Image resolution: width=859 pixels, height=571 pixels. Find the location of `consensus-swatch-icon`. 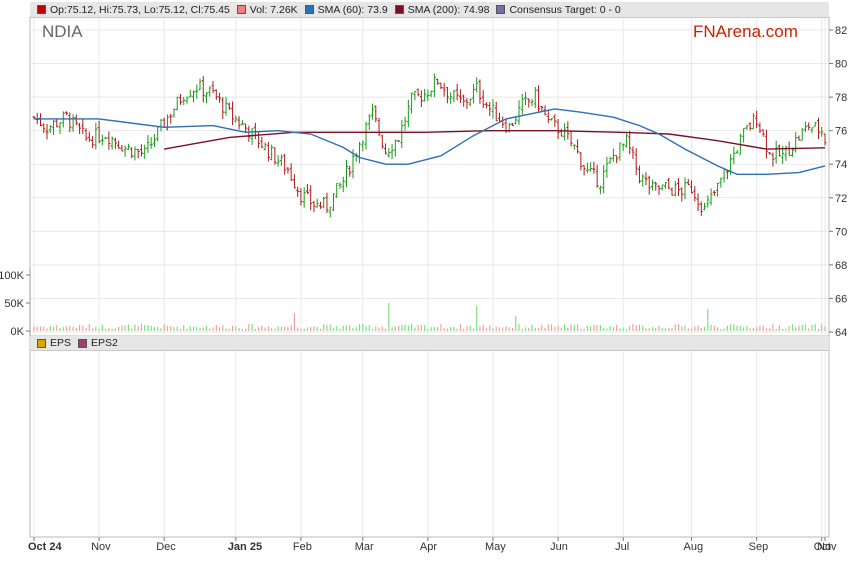

consensus-swatch-icon is located at coordinates (501, 9).